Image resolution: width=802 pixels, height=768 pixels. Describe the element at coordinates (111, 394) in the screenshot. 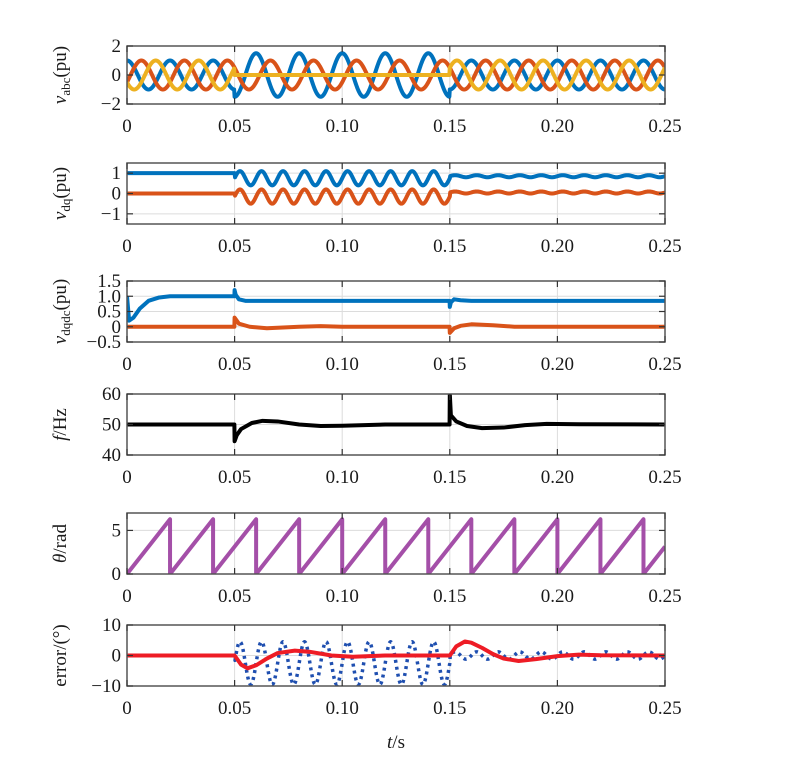

I see `y-tick-label: 60` at that location.